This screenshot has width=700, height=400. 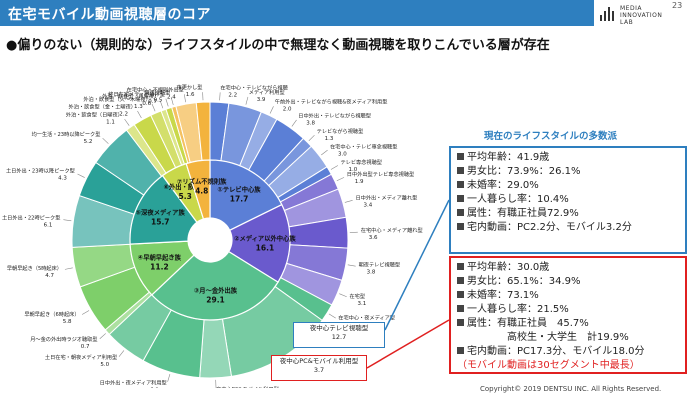 I want to click on inner-segment-label: ②メディア以外中心族, so click(x=265, y=238).